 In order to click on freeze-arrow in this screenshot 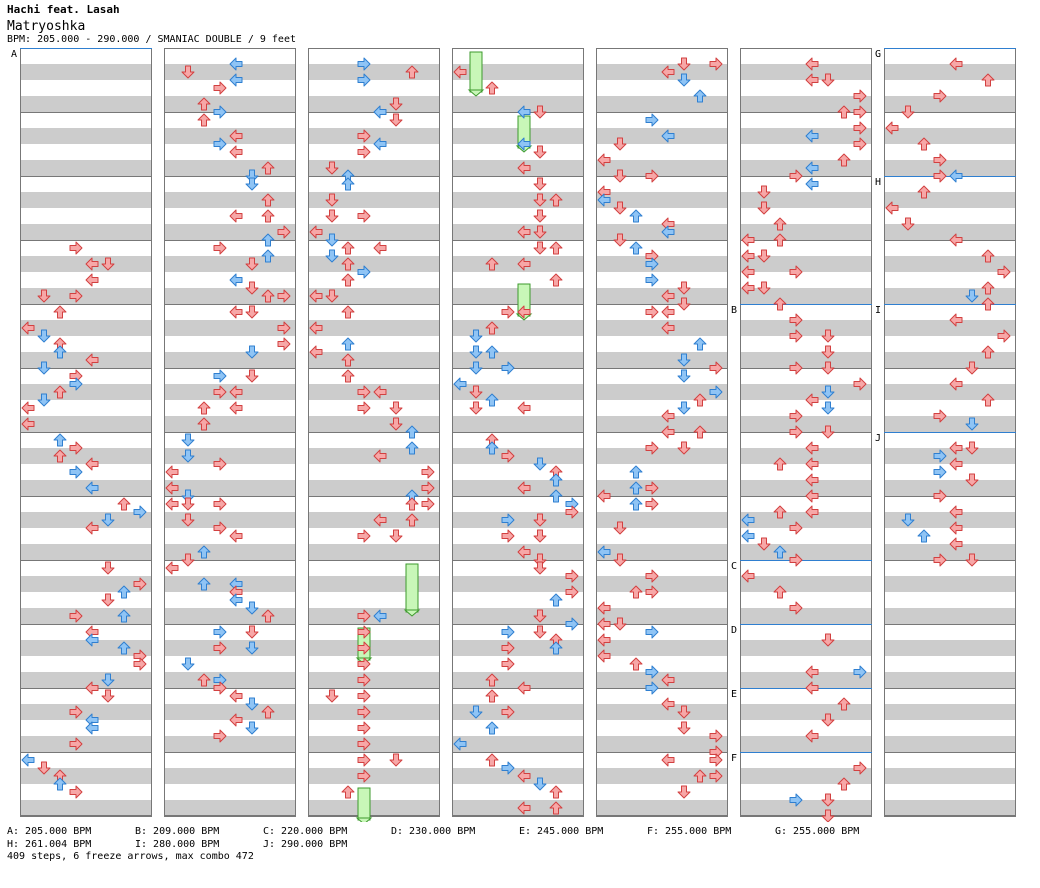, I will do `click(476, 74)`.